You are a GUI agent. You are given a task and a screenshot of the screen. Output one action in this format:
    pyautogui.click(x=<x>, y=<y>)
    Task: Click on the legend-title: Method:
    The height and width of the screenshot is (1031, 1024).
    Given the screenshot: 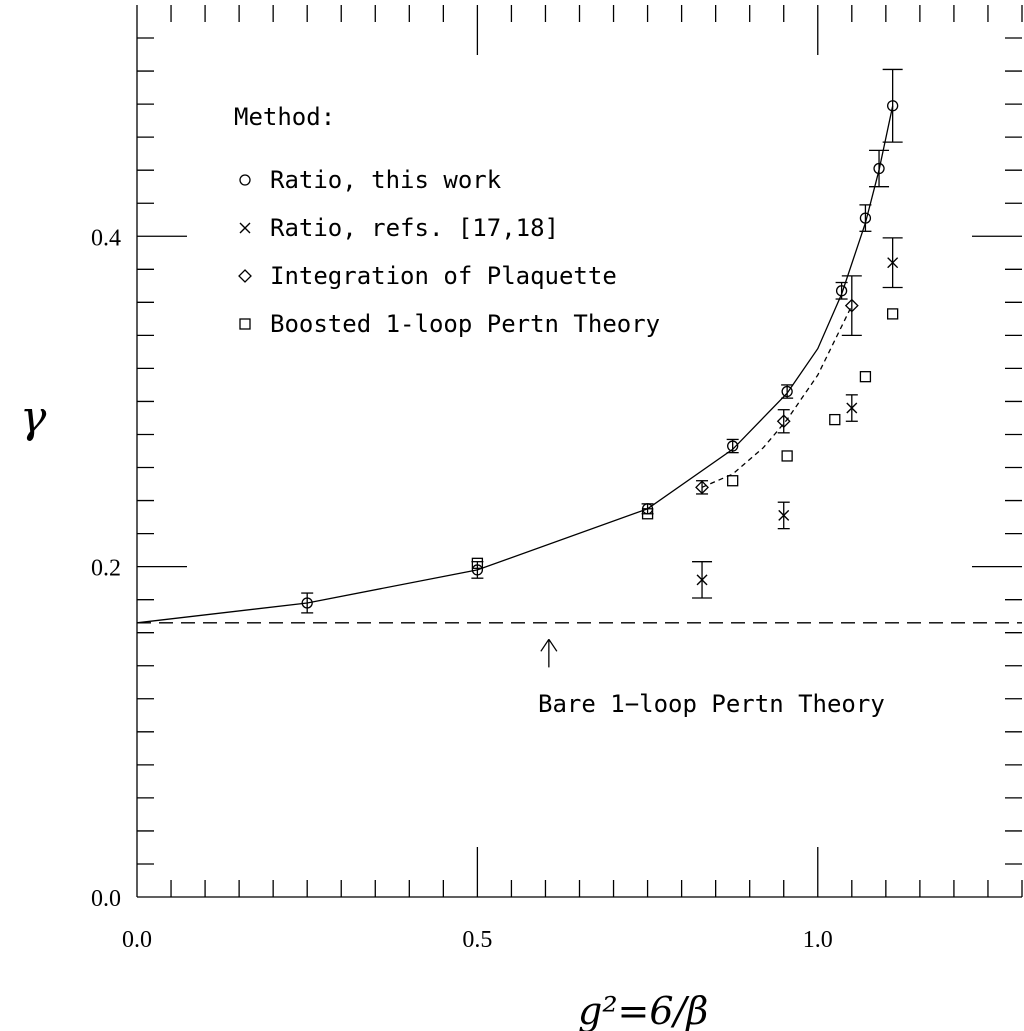 What is the action you would take?
    pyautogui.click(x=284, y=117)
    